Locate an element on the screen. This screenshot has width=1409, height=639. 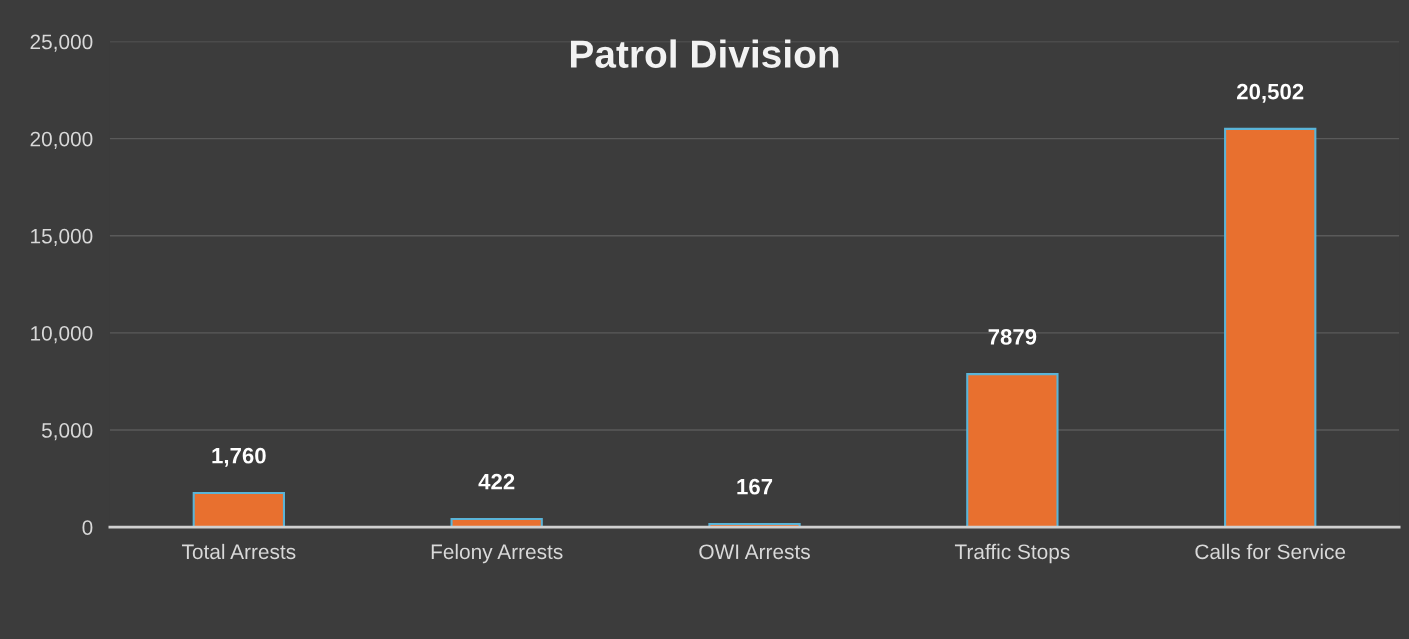
x-tick-label: Felony Arrests is located at coordinates (497, 553).